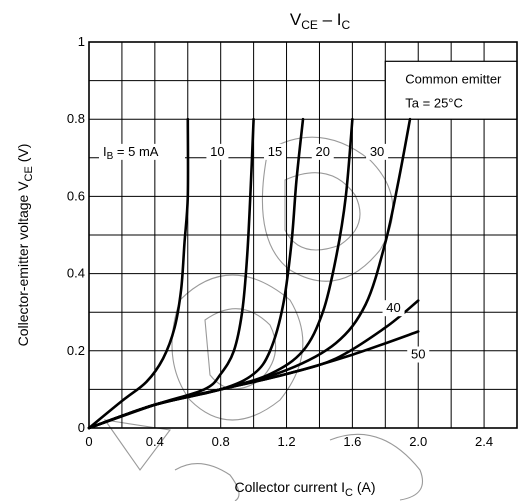 This screenshot has height=501, width=518. I want to click on x-axis-ticks: 0 0.4 0.8 1.2 1.6 2.0 2.4, so click(289, 441).